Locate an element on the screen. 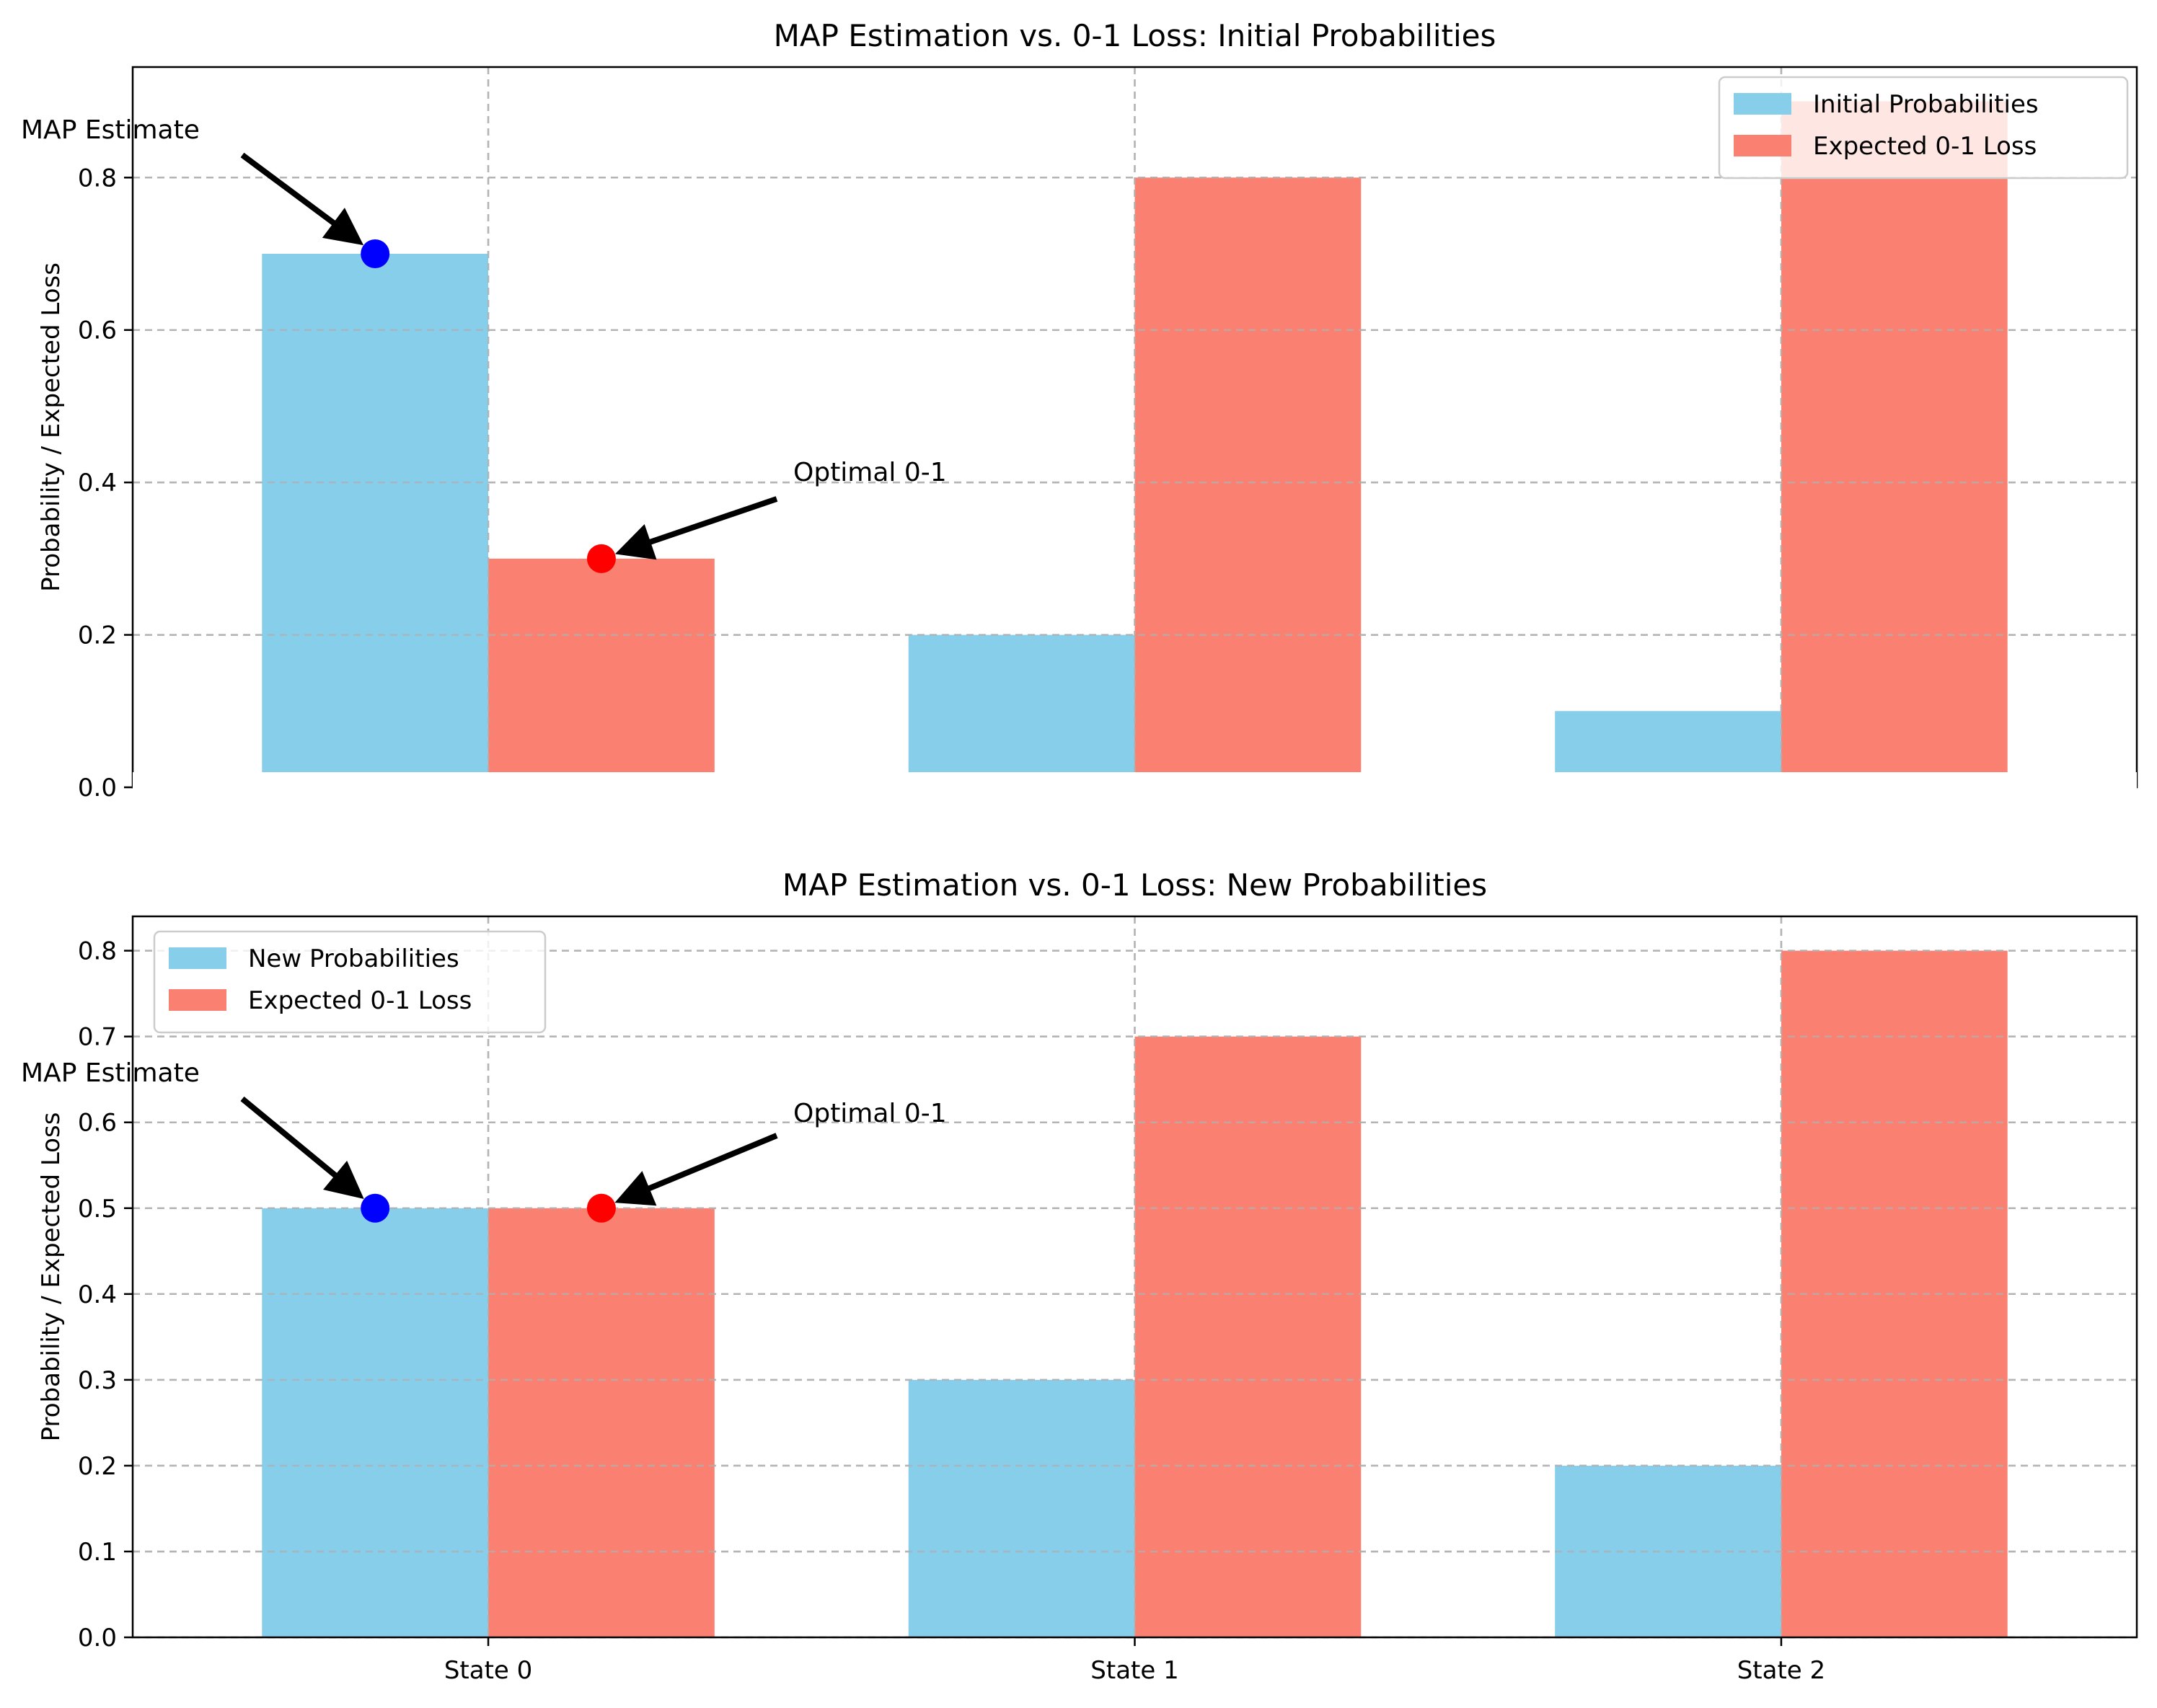 Image resolution: width=2157 pixels, height=1708 pixels. x-axis: State 0 State 1 State 2 is located at coordinates (1134, 1661).